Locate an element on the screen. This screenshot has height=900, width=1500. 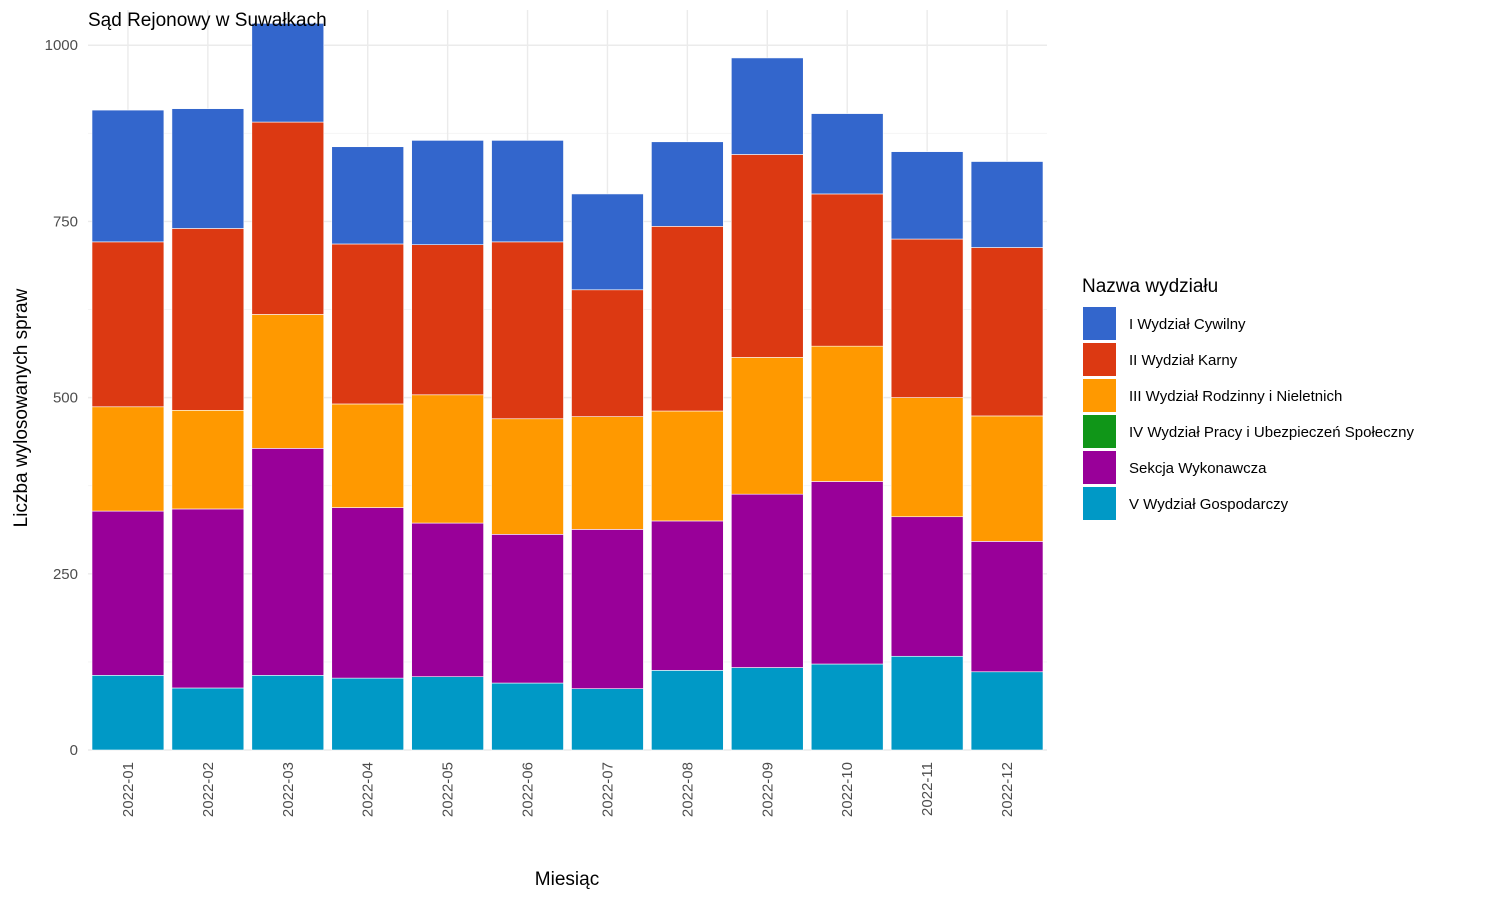
x-tick-label: 2022-11 is located at coordinates (927, 789).